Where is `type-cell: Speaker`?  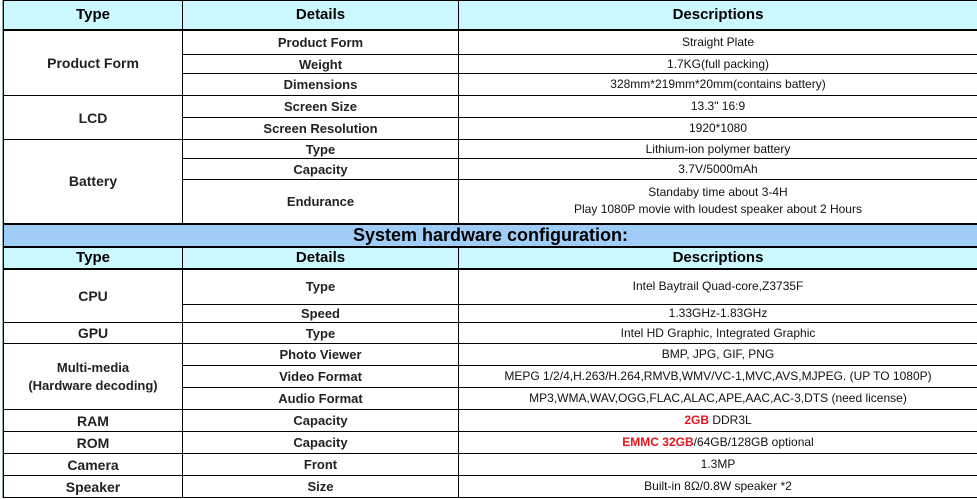 type-cell: Speaker is located at coordinates (93, 486).